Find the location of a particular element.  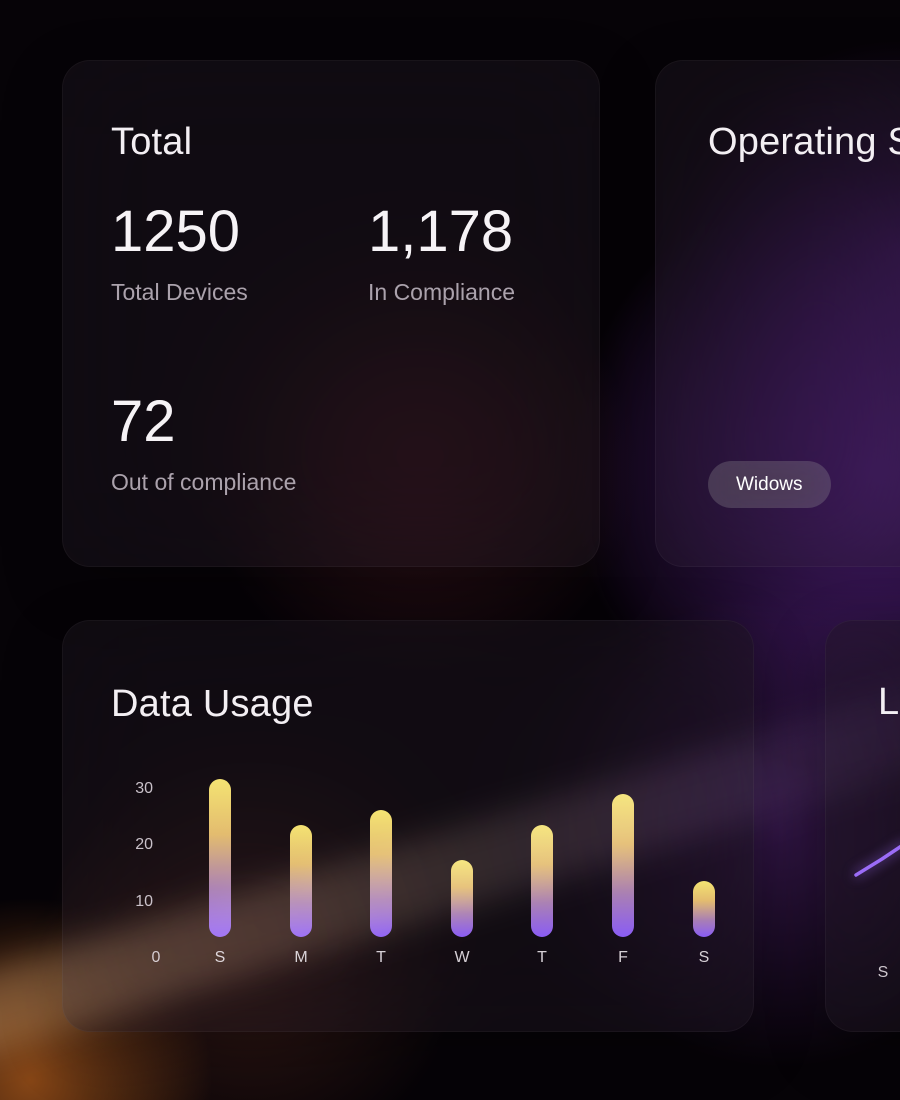

stat-value-total-devices: 1250 is located at coordinates (176, 231).